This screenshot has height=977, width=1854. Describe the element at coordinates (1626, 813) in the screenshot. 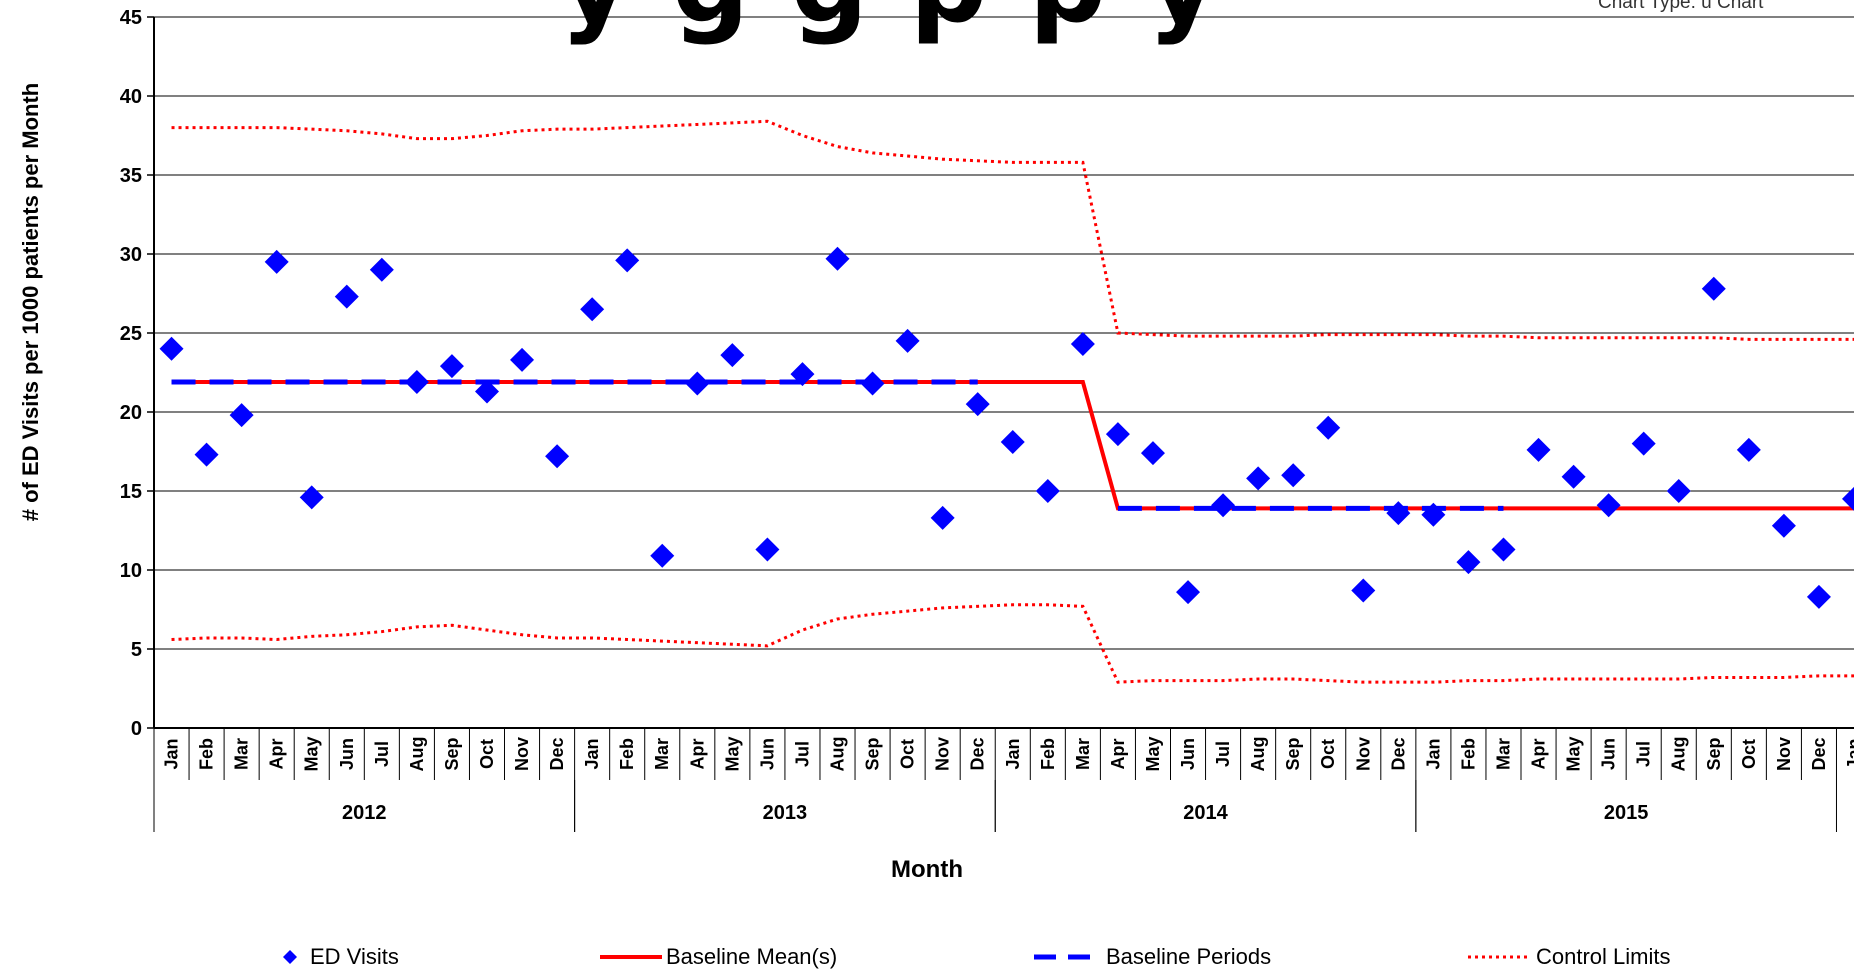

I see `year-label: 2015` at that location.